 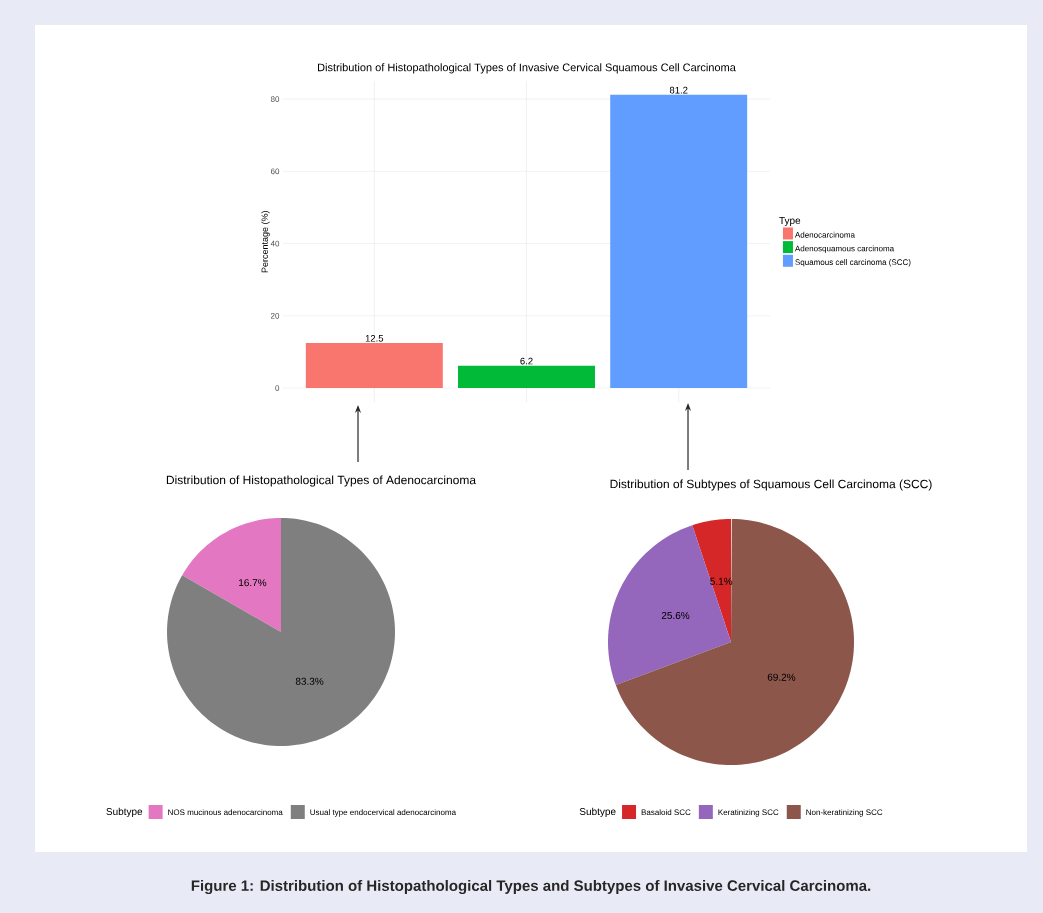 I want to click on y-tick-label: 20, so click(x=275, y=315).